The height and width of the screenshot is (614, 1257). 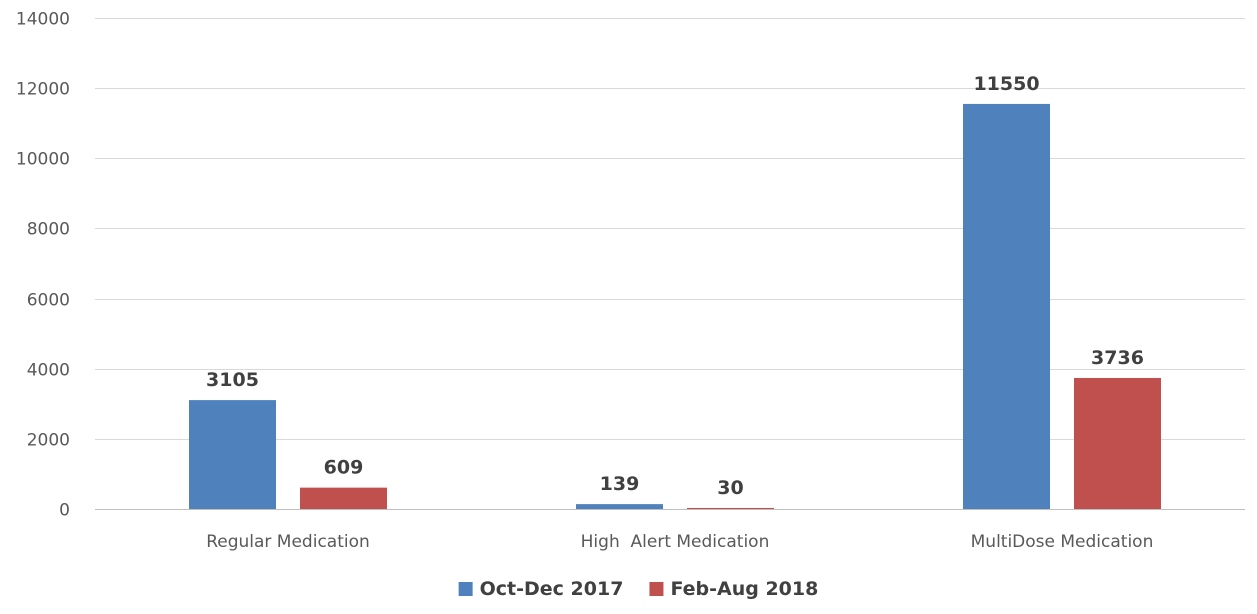 I want to click on bar-value-label: 609, so click(x=344, y=468).